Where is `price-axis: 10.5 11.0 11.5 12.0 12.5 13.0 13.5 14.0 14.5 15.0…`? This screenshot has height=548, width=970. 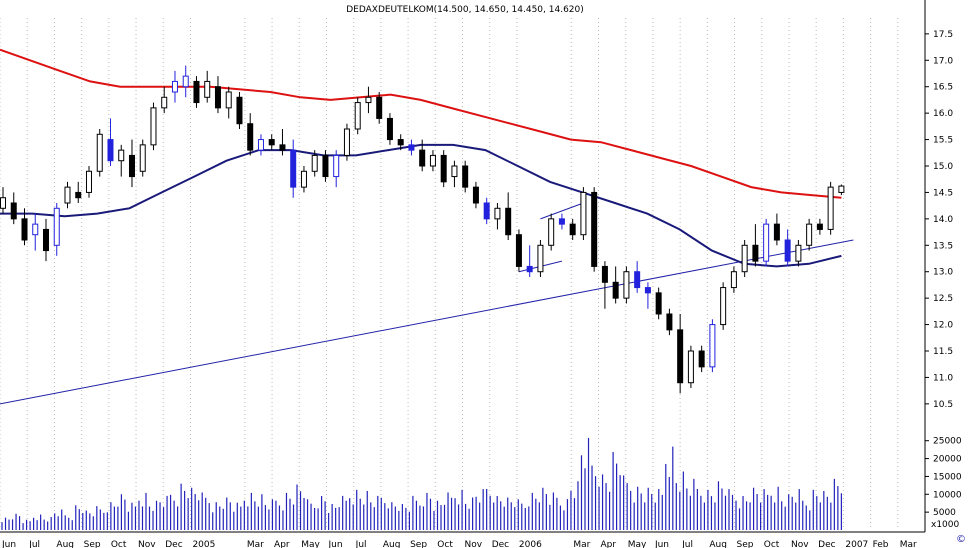 price-axis: 10.5 11.0 11.5 12.0 12.5 13.0 13.5 14.0 14.5 15.0… is located at coordinates (939, 220).